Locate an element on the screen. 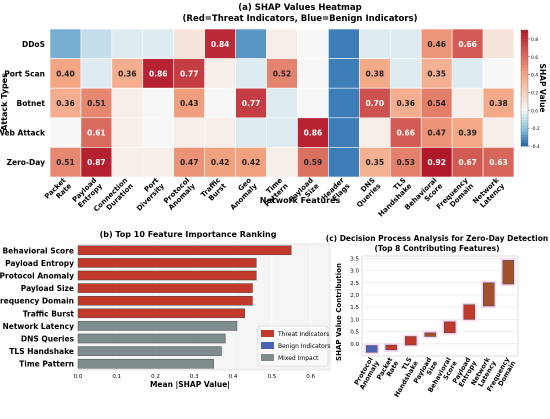  waterfall-y-tick-label: 0.0 is located at coordinates (354, 345).